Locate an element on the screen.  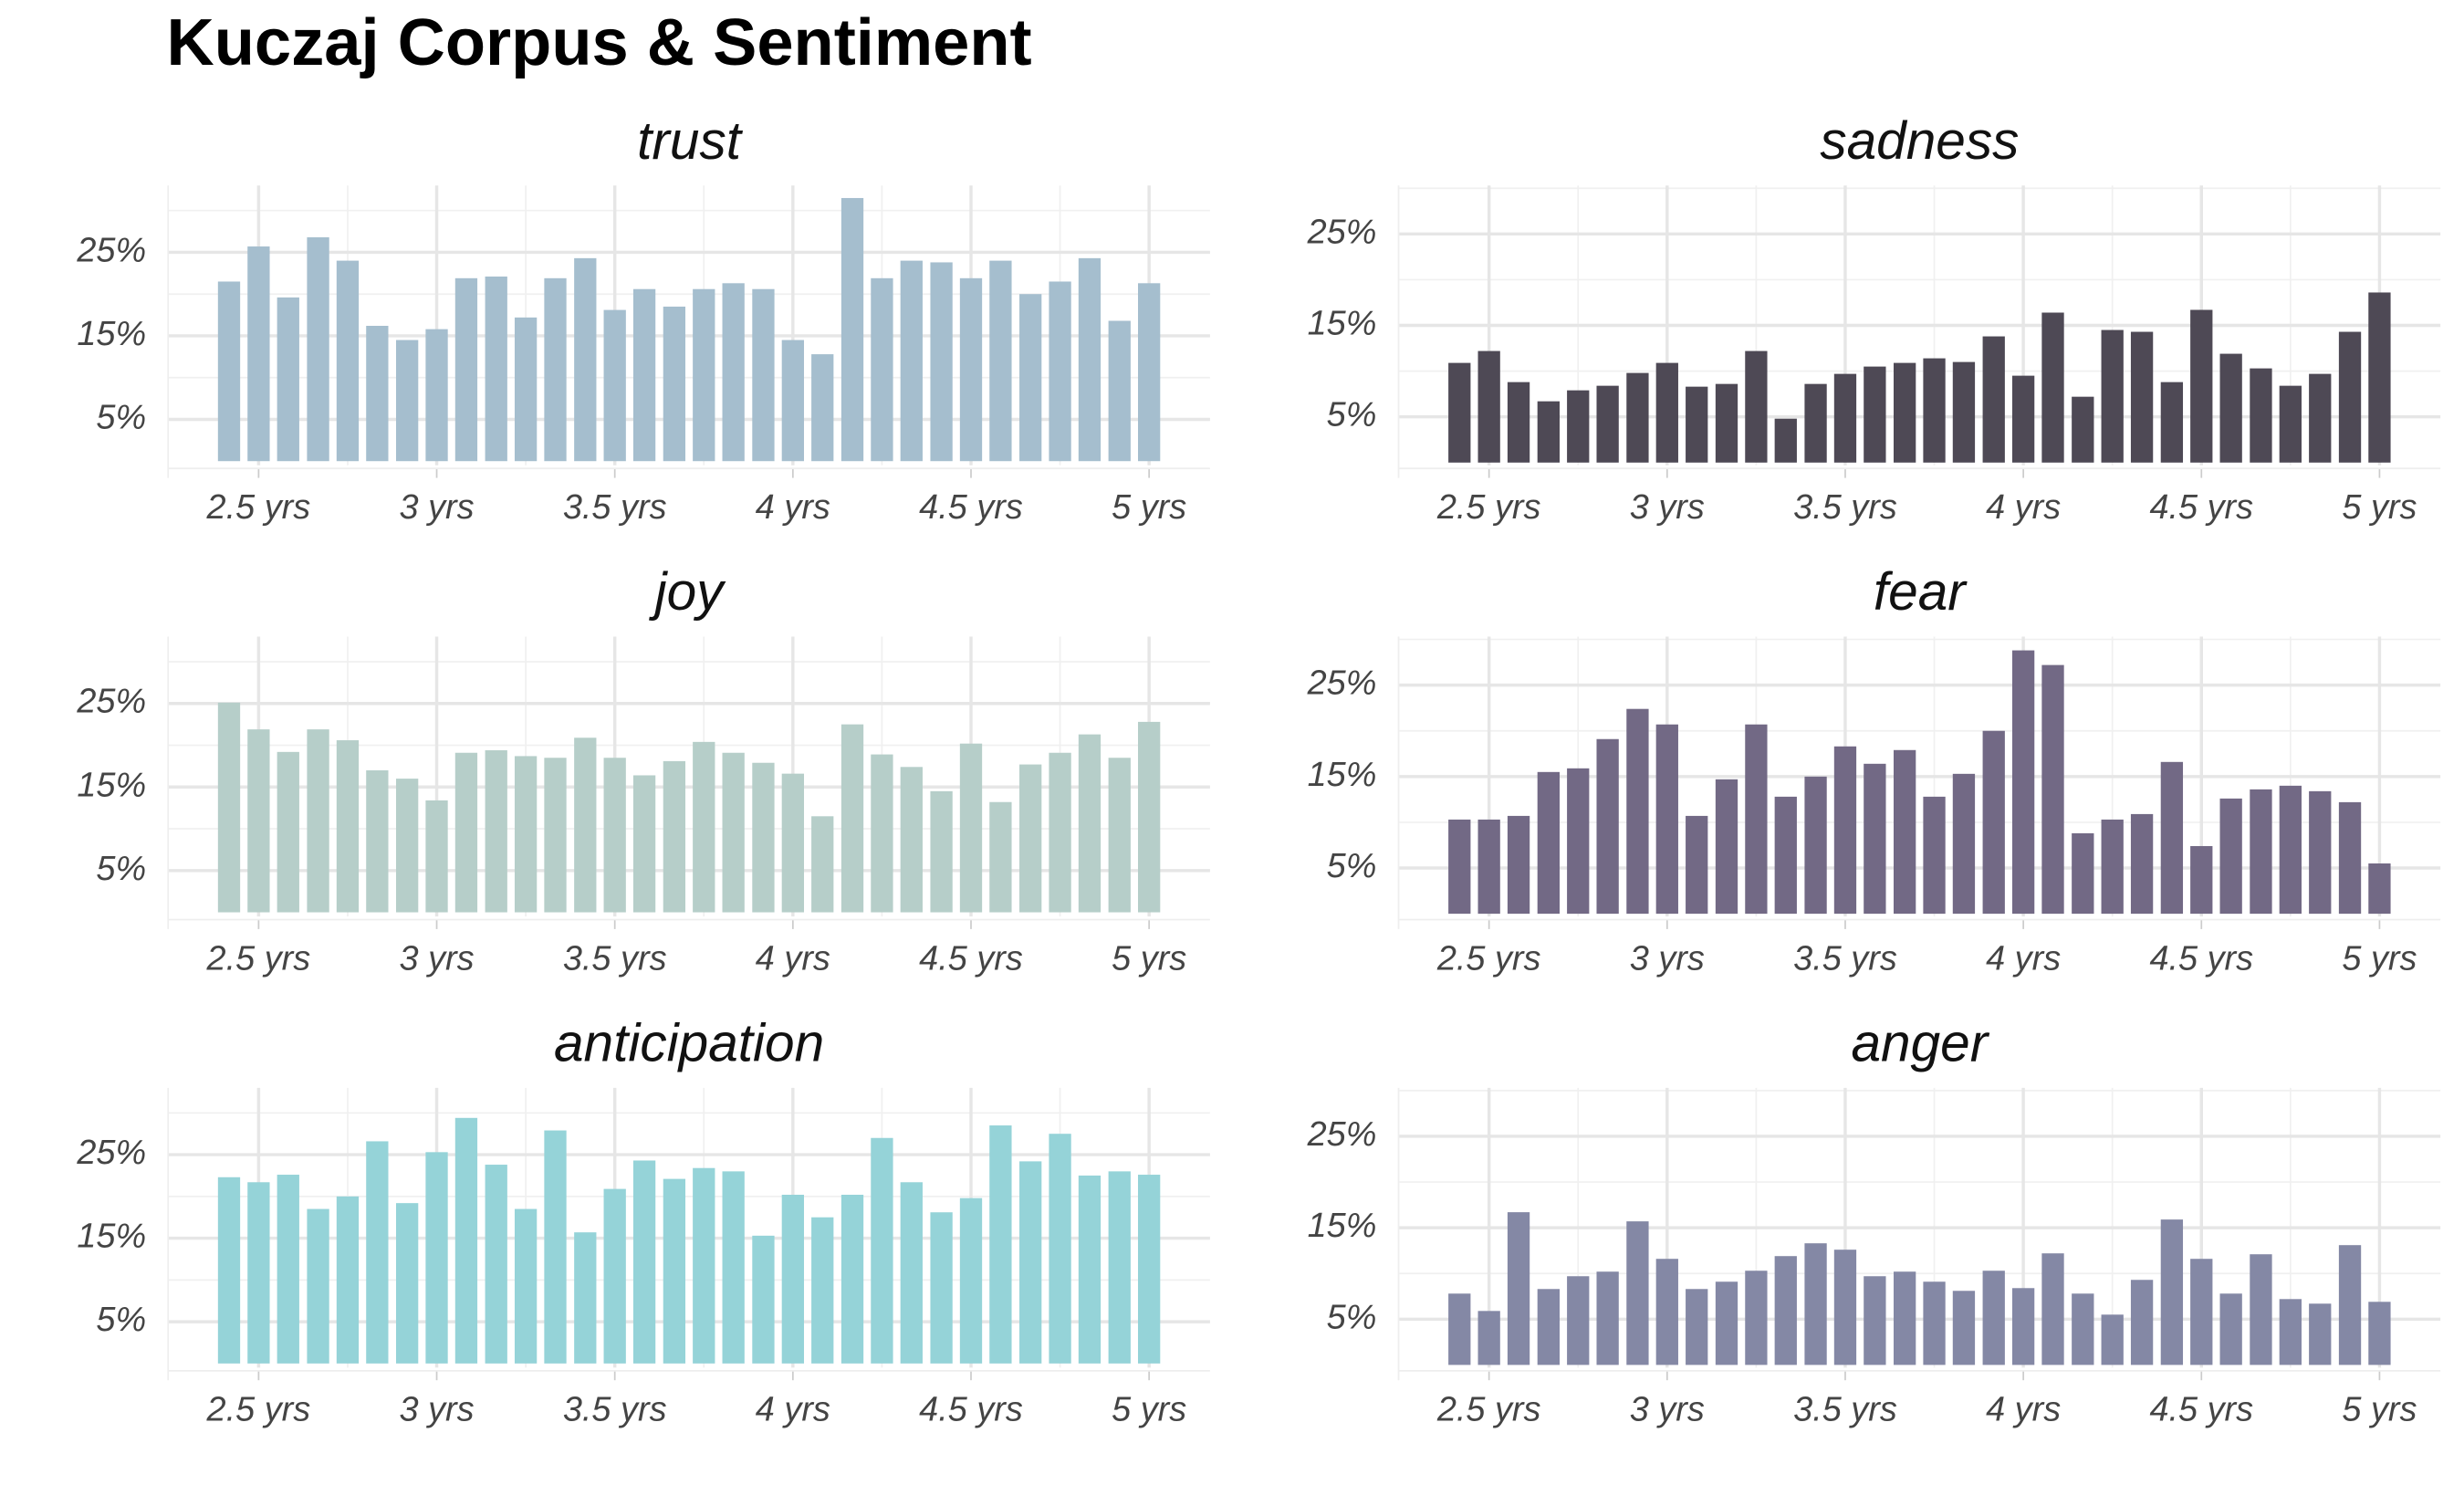
x-tick-label: 3.5 yrs is located at coordinates (1845, 1410).